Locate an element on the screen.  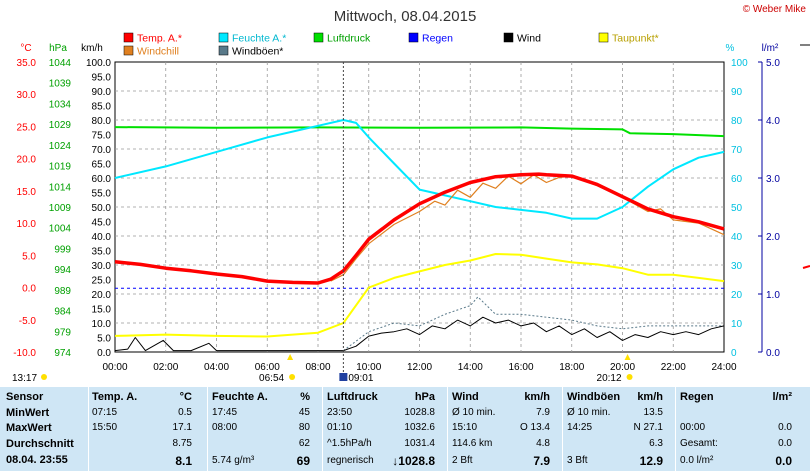
y-tick-temp: 35.0 is located at coordinates (27, 63).